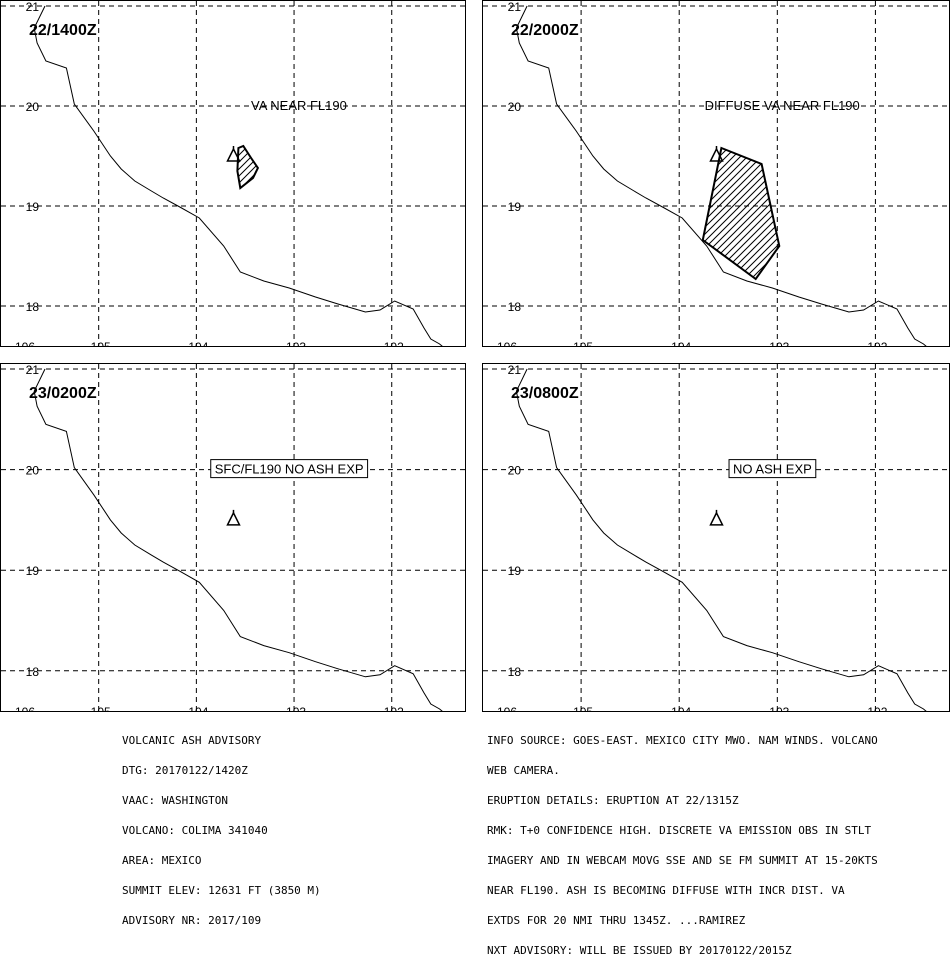 The width and height of the screenshot is (950, 966). Describe the element at coordinates (175, 800) in the screenshot. I see `advisory-vaac: VAAC: WASHINGTON` at that location.